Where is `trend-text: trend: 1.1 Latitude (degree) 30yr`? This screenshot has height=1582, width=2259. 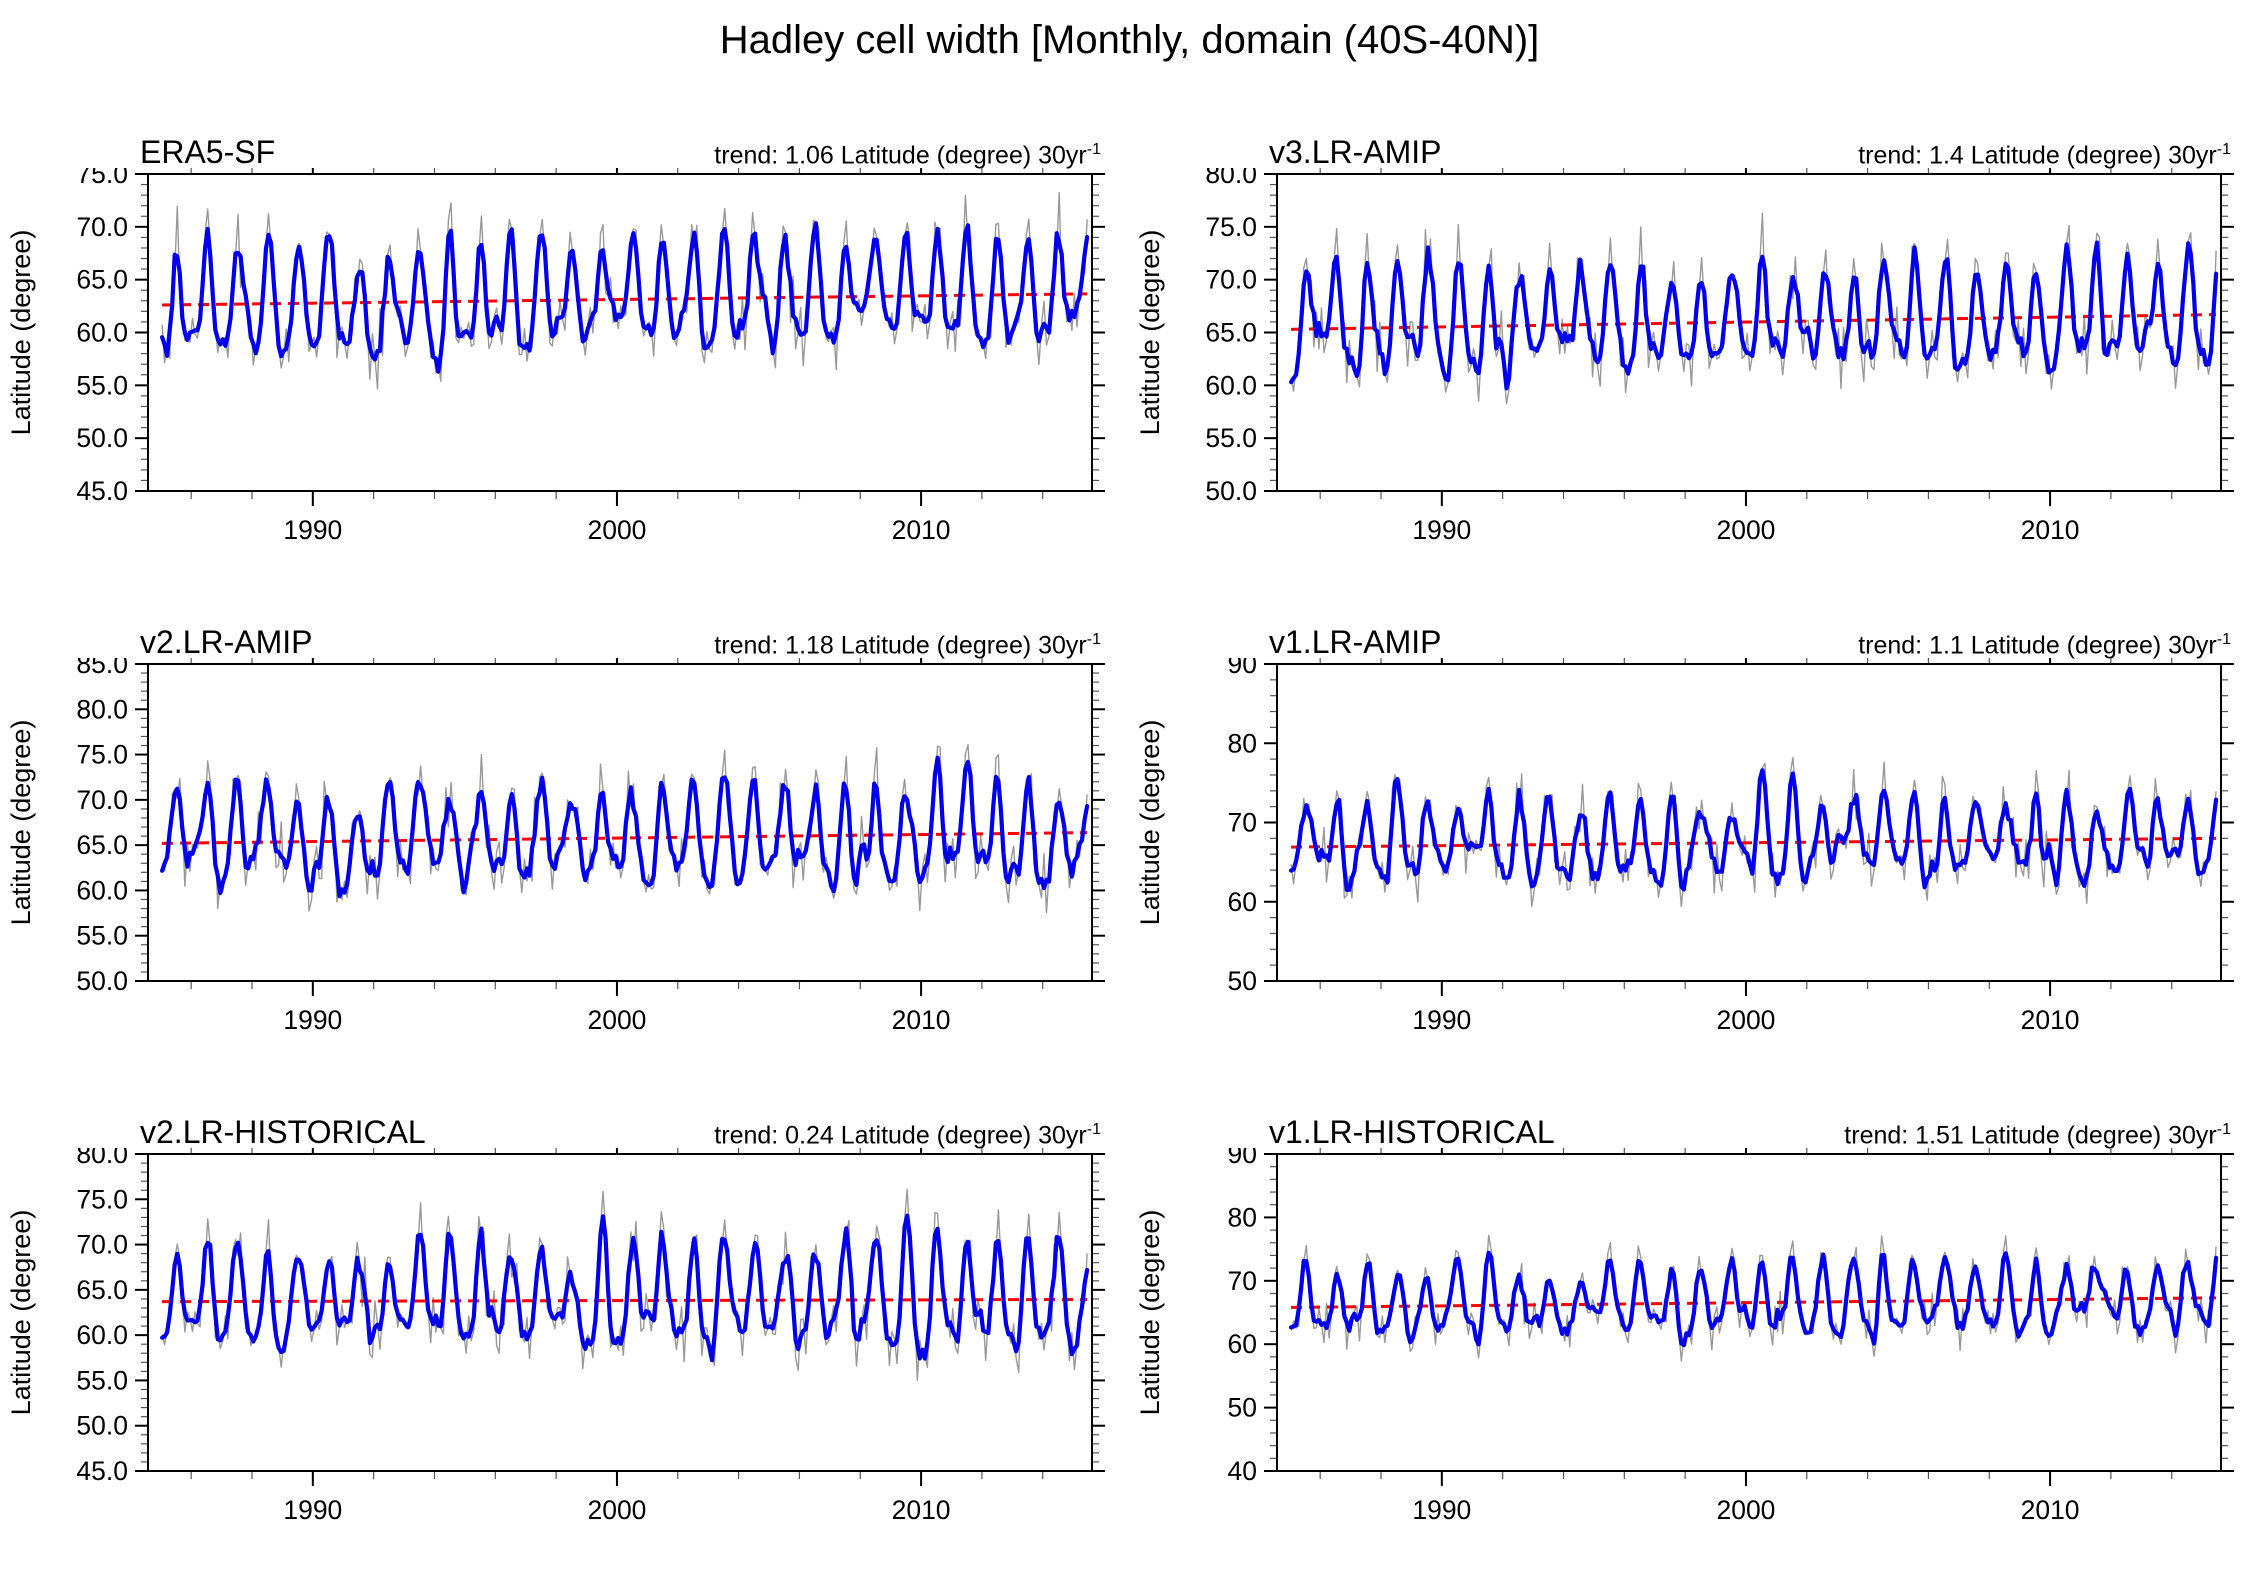 trend-text: trend: 1.1 Latitude (degree) 30yr is located at coordinates (2037, 645).